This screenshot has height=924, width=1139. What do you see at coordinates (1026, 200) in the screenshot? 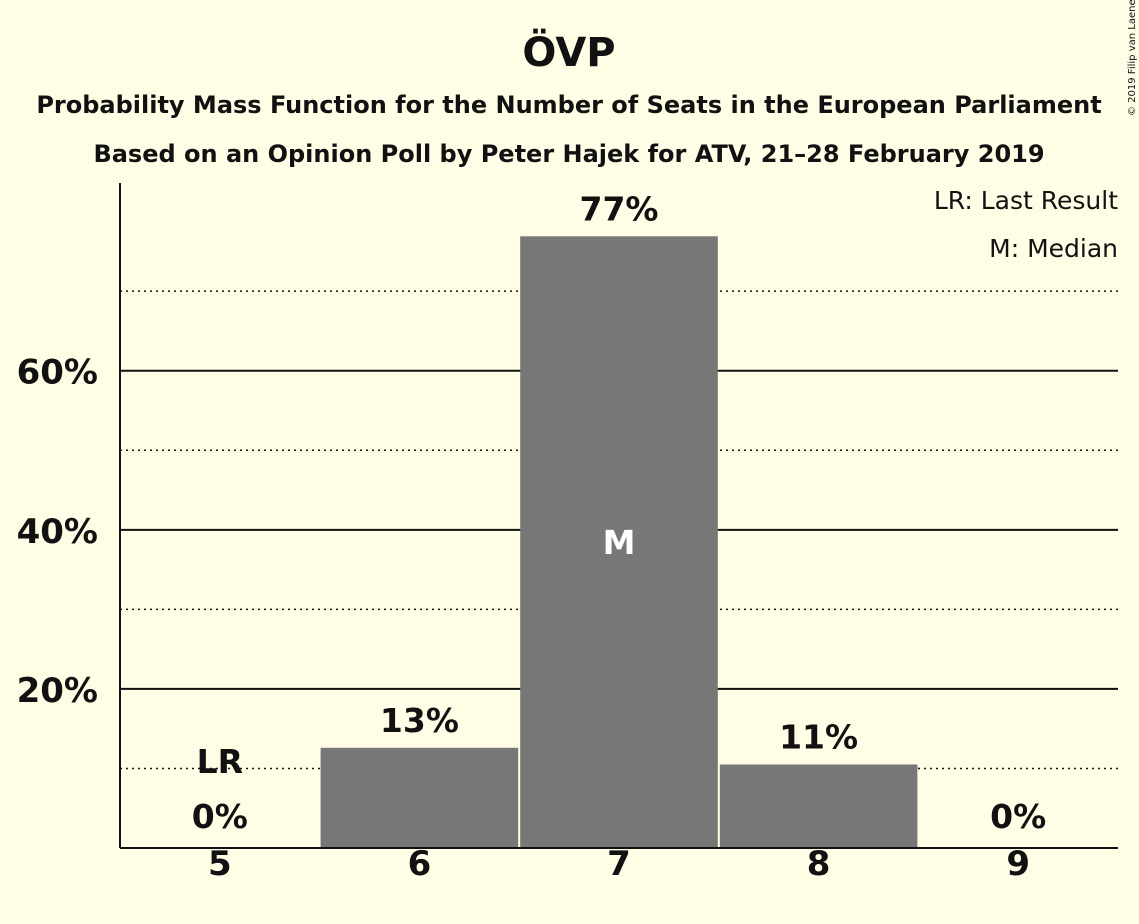
I see `legend-last-result: LR: Last Result` at bounding box center [1026, 200].